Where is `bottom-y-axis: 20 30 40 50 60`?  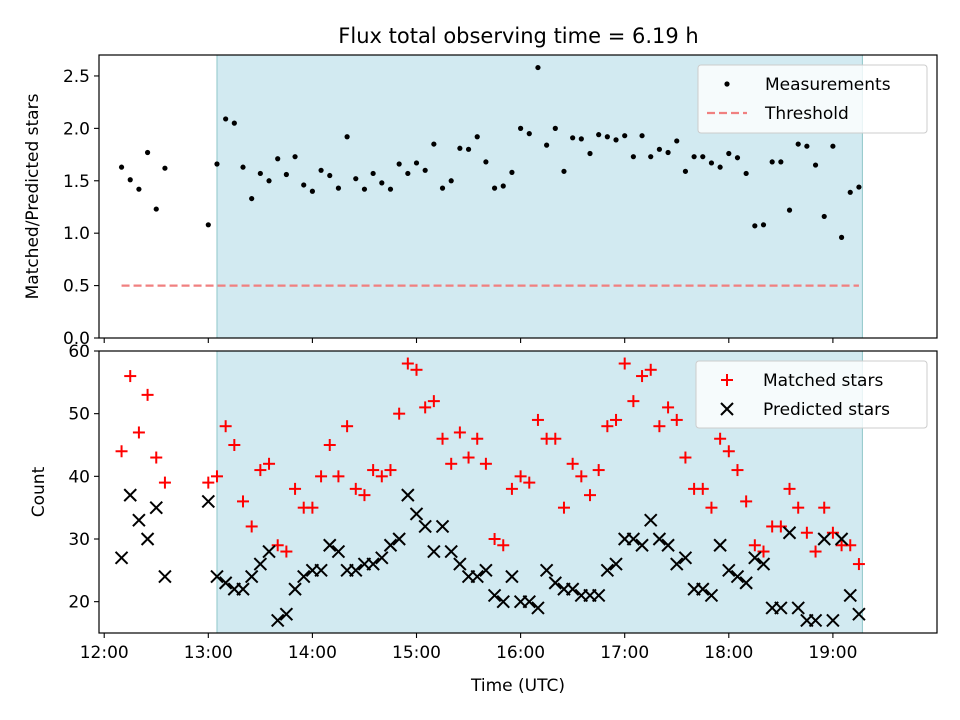
bottom-y-axis: 20 30 40 50 60 is located at coordinates (83, 477).